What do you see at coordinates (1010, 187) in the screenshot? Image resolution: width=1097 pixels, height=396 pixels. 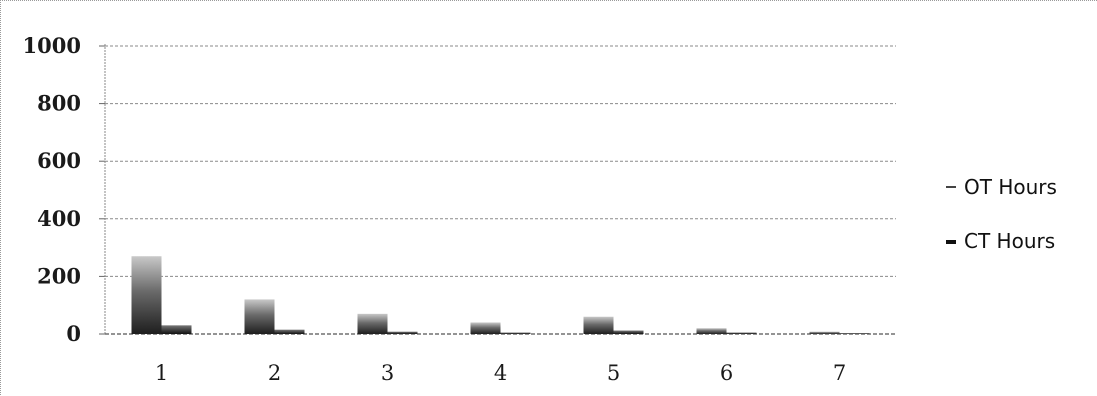 I see `legend-label: OT Hours` at bounding box center [1010, 187].